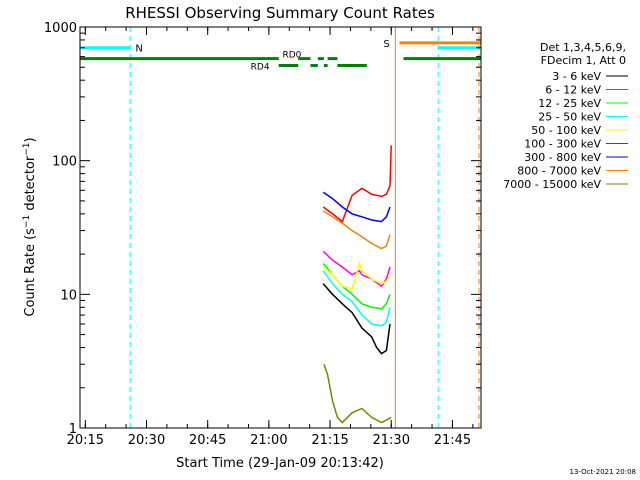  Describe the element at coordinates (68, 295) in the screenshot. I see `y-tick-label: 10` at that location.